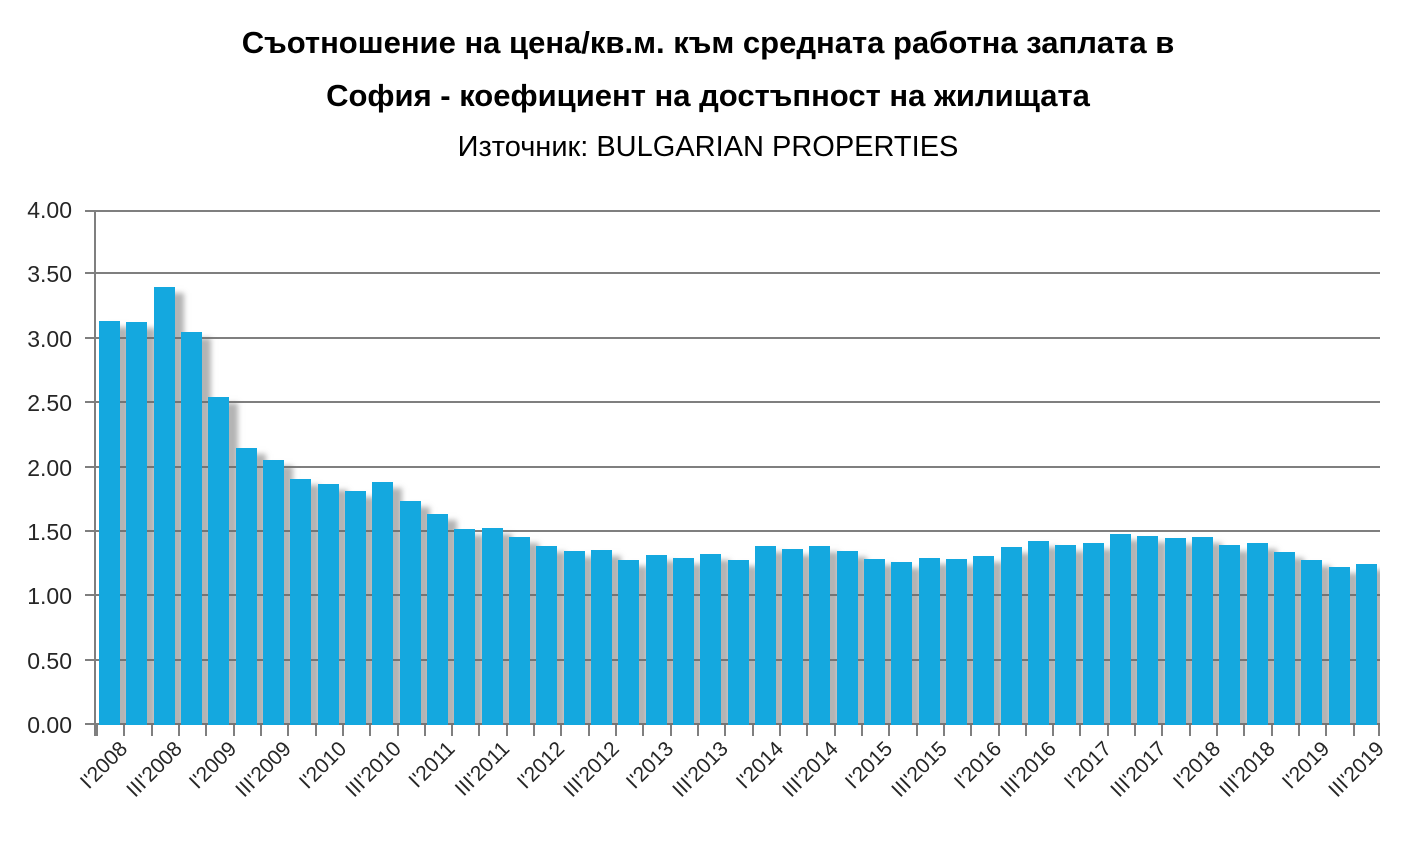 This screenshot has width=1416, height=843. What do you see at coordinates (1284, 638) in the screenshot?
I see `bar-IV'2018` at bounding box center [1284, 638].